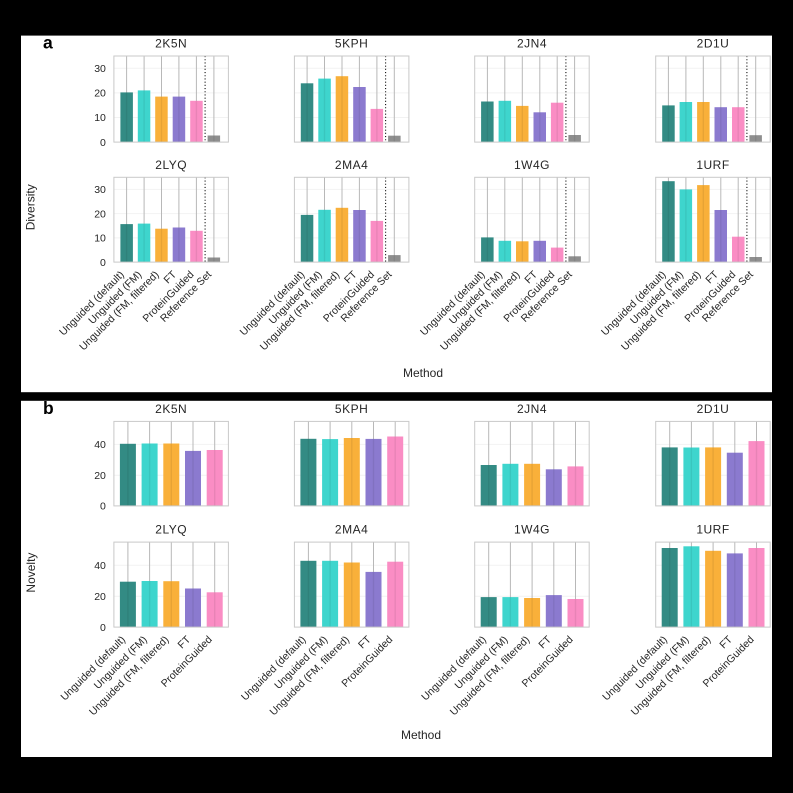  I want to click on svg-text: a, so click(48, 43).